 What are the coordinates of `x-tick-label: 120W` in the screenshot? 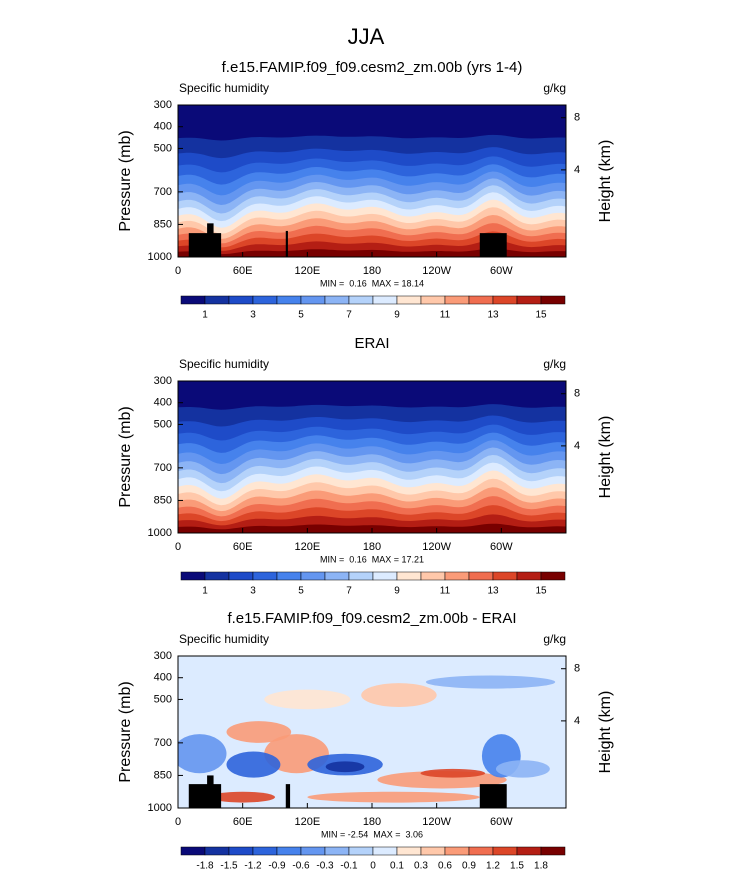 It's located at (436, 822).